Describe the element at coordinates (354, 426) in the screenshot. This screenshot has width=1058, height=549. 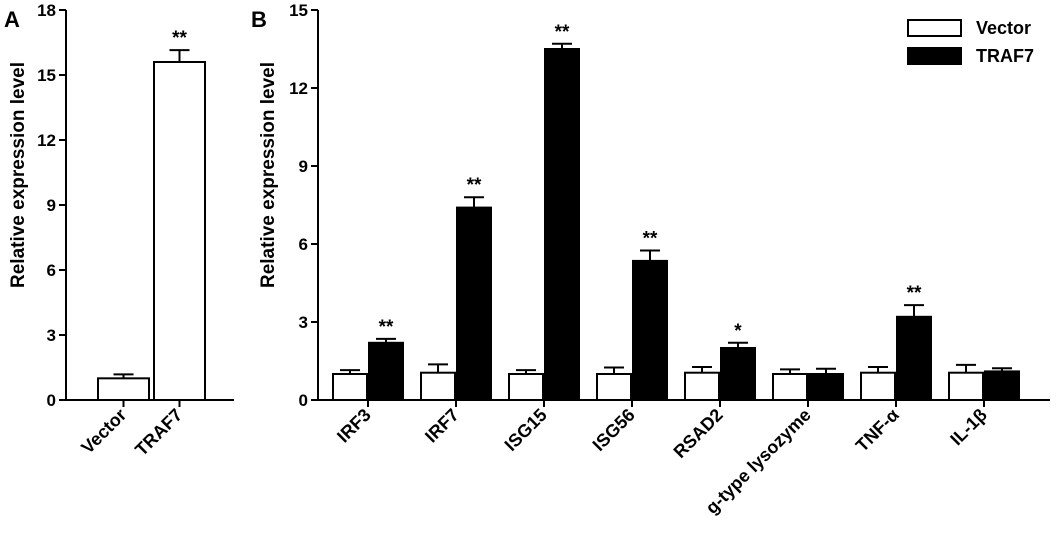
I see `x-tick-label: IRF3` at that location.